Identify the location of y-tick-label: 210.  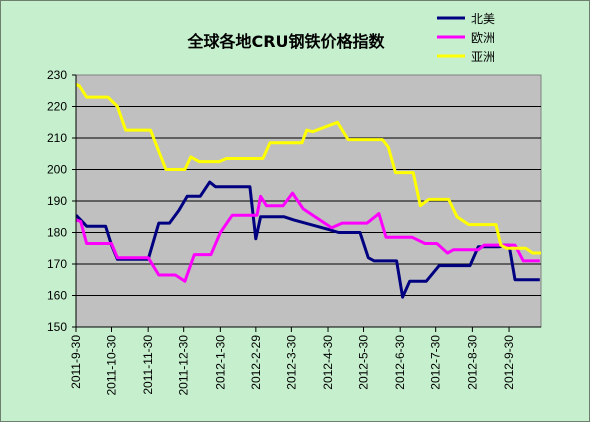
(57, 138).